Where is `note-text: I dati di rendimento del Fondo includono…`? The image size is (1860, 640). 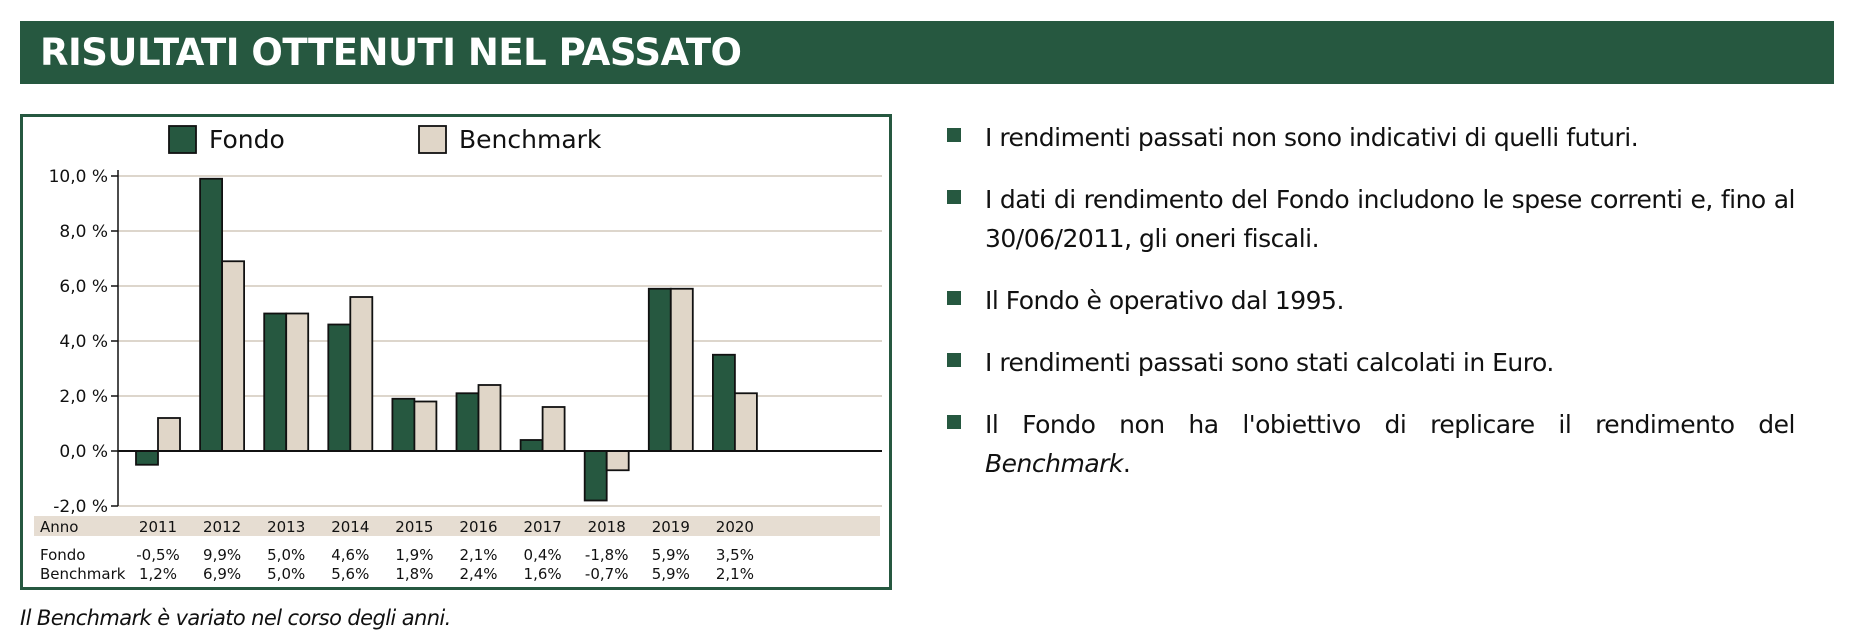 note-text: I dati di rendimento del Fondo includono… is located at coordinates (1390, 219).